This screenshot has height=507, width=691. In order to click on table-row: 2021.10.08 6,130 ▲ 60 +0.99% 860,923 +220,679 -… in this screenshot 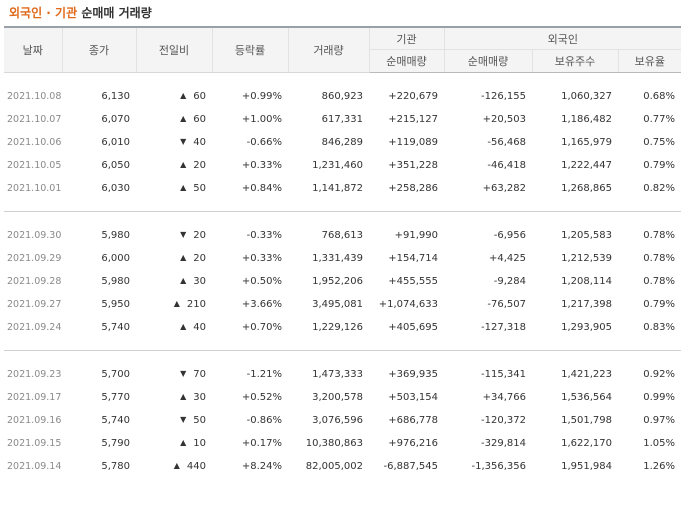, I will do `click(342, 96)`.